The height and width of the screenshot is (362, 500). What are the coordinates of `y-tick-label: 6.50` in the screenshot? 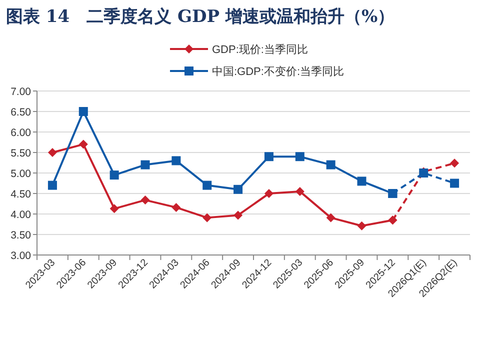 It's located at (21, 112).